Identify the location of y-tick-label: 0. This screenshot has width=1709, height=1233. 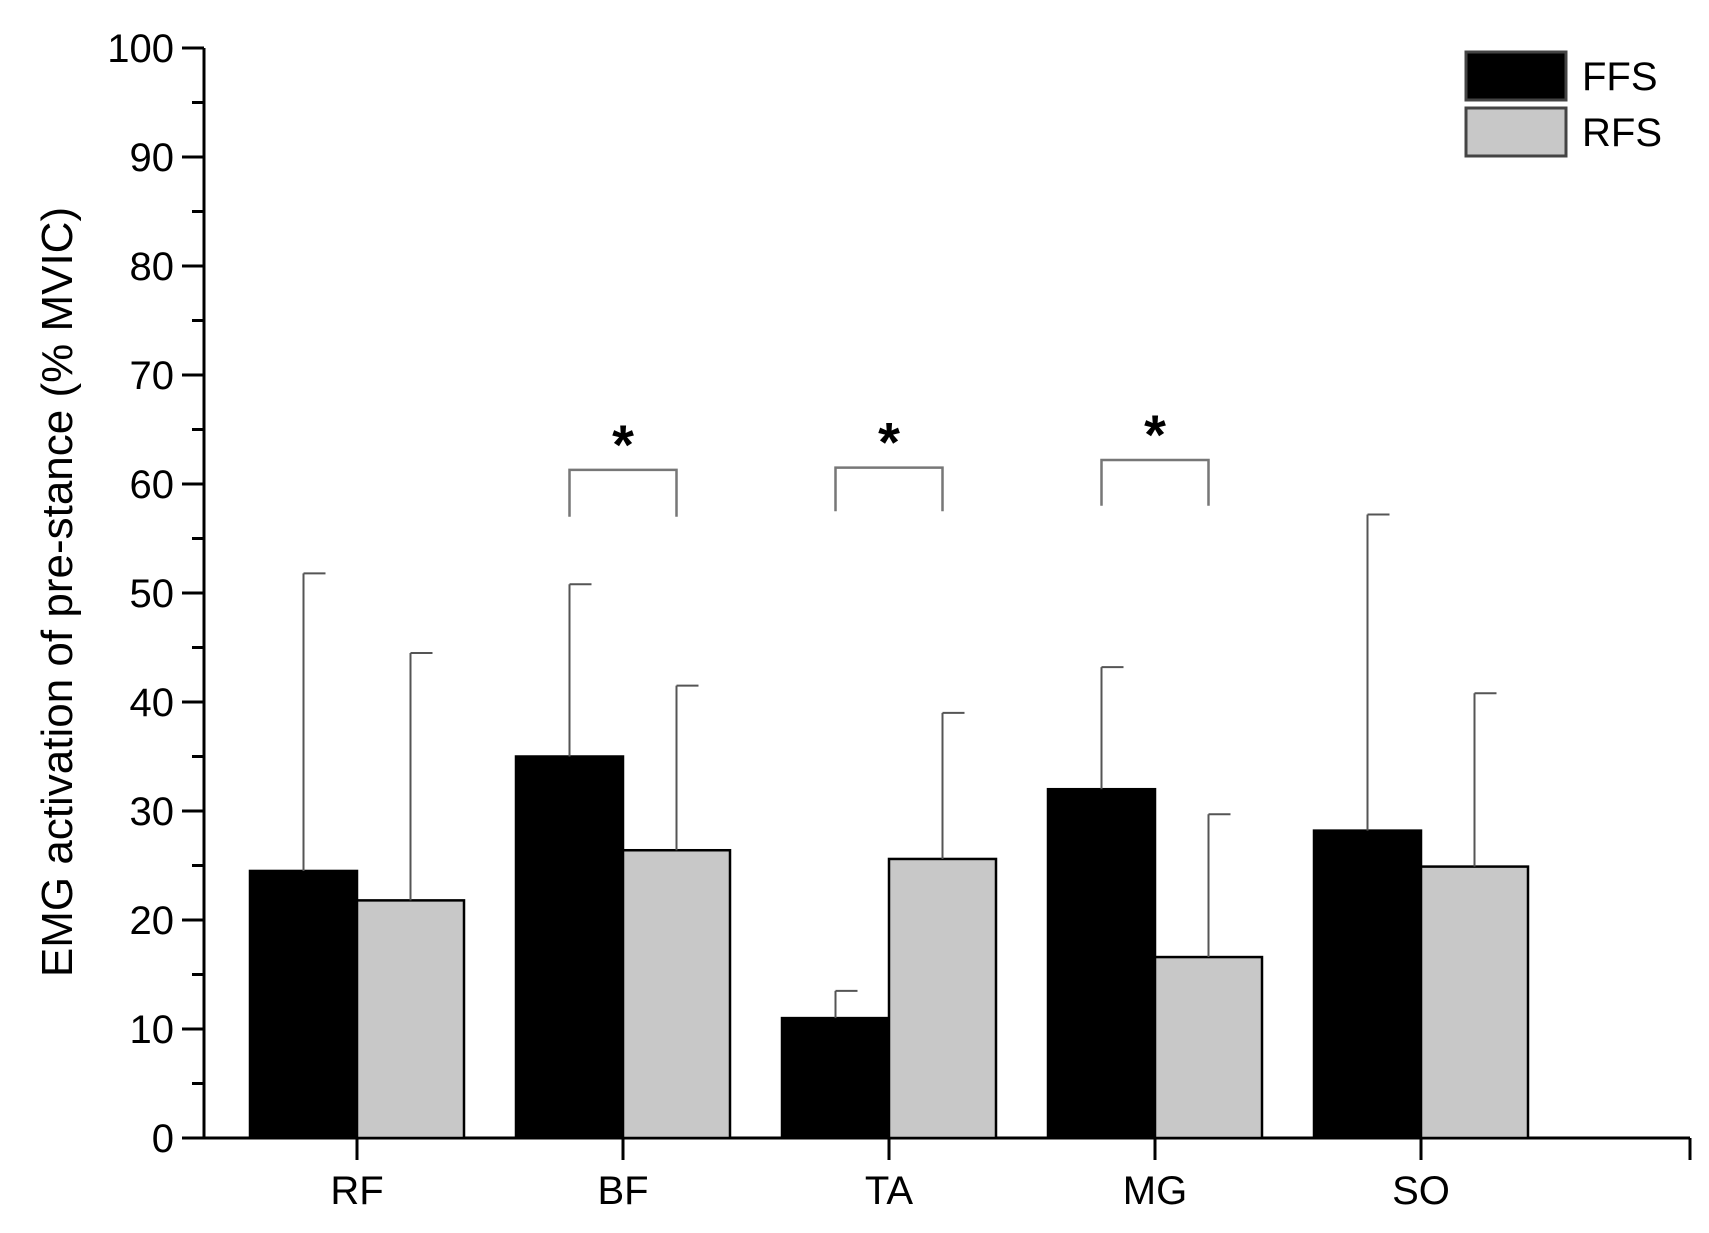
(163, 1139).